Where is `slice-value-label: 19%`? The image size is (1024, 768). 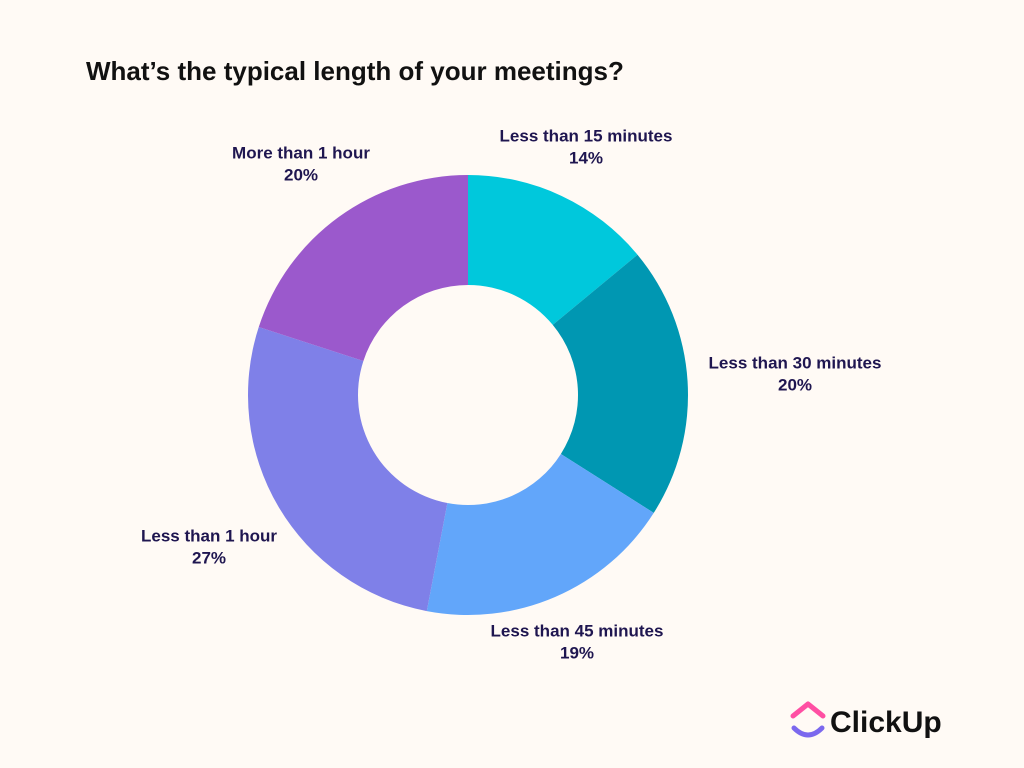 slice-value-label: 19% is located at coordinates (577, 652).